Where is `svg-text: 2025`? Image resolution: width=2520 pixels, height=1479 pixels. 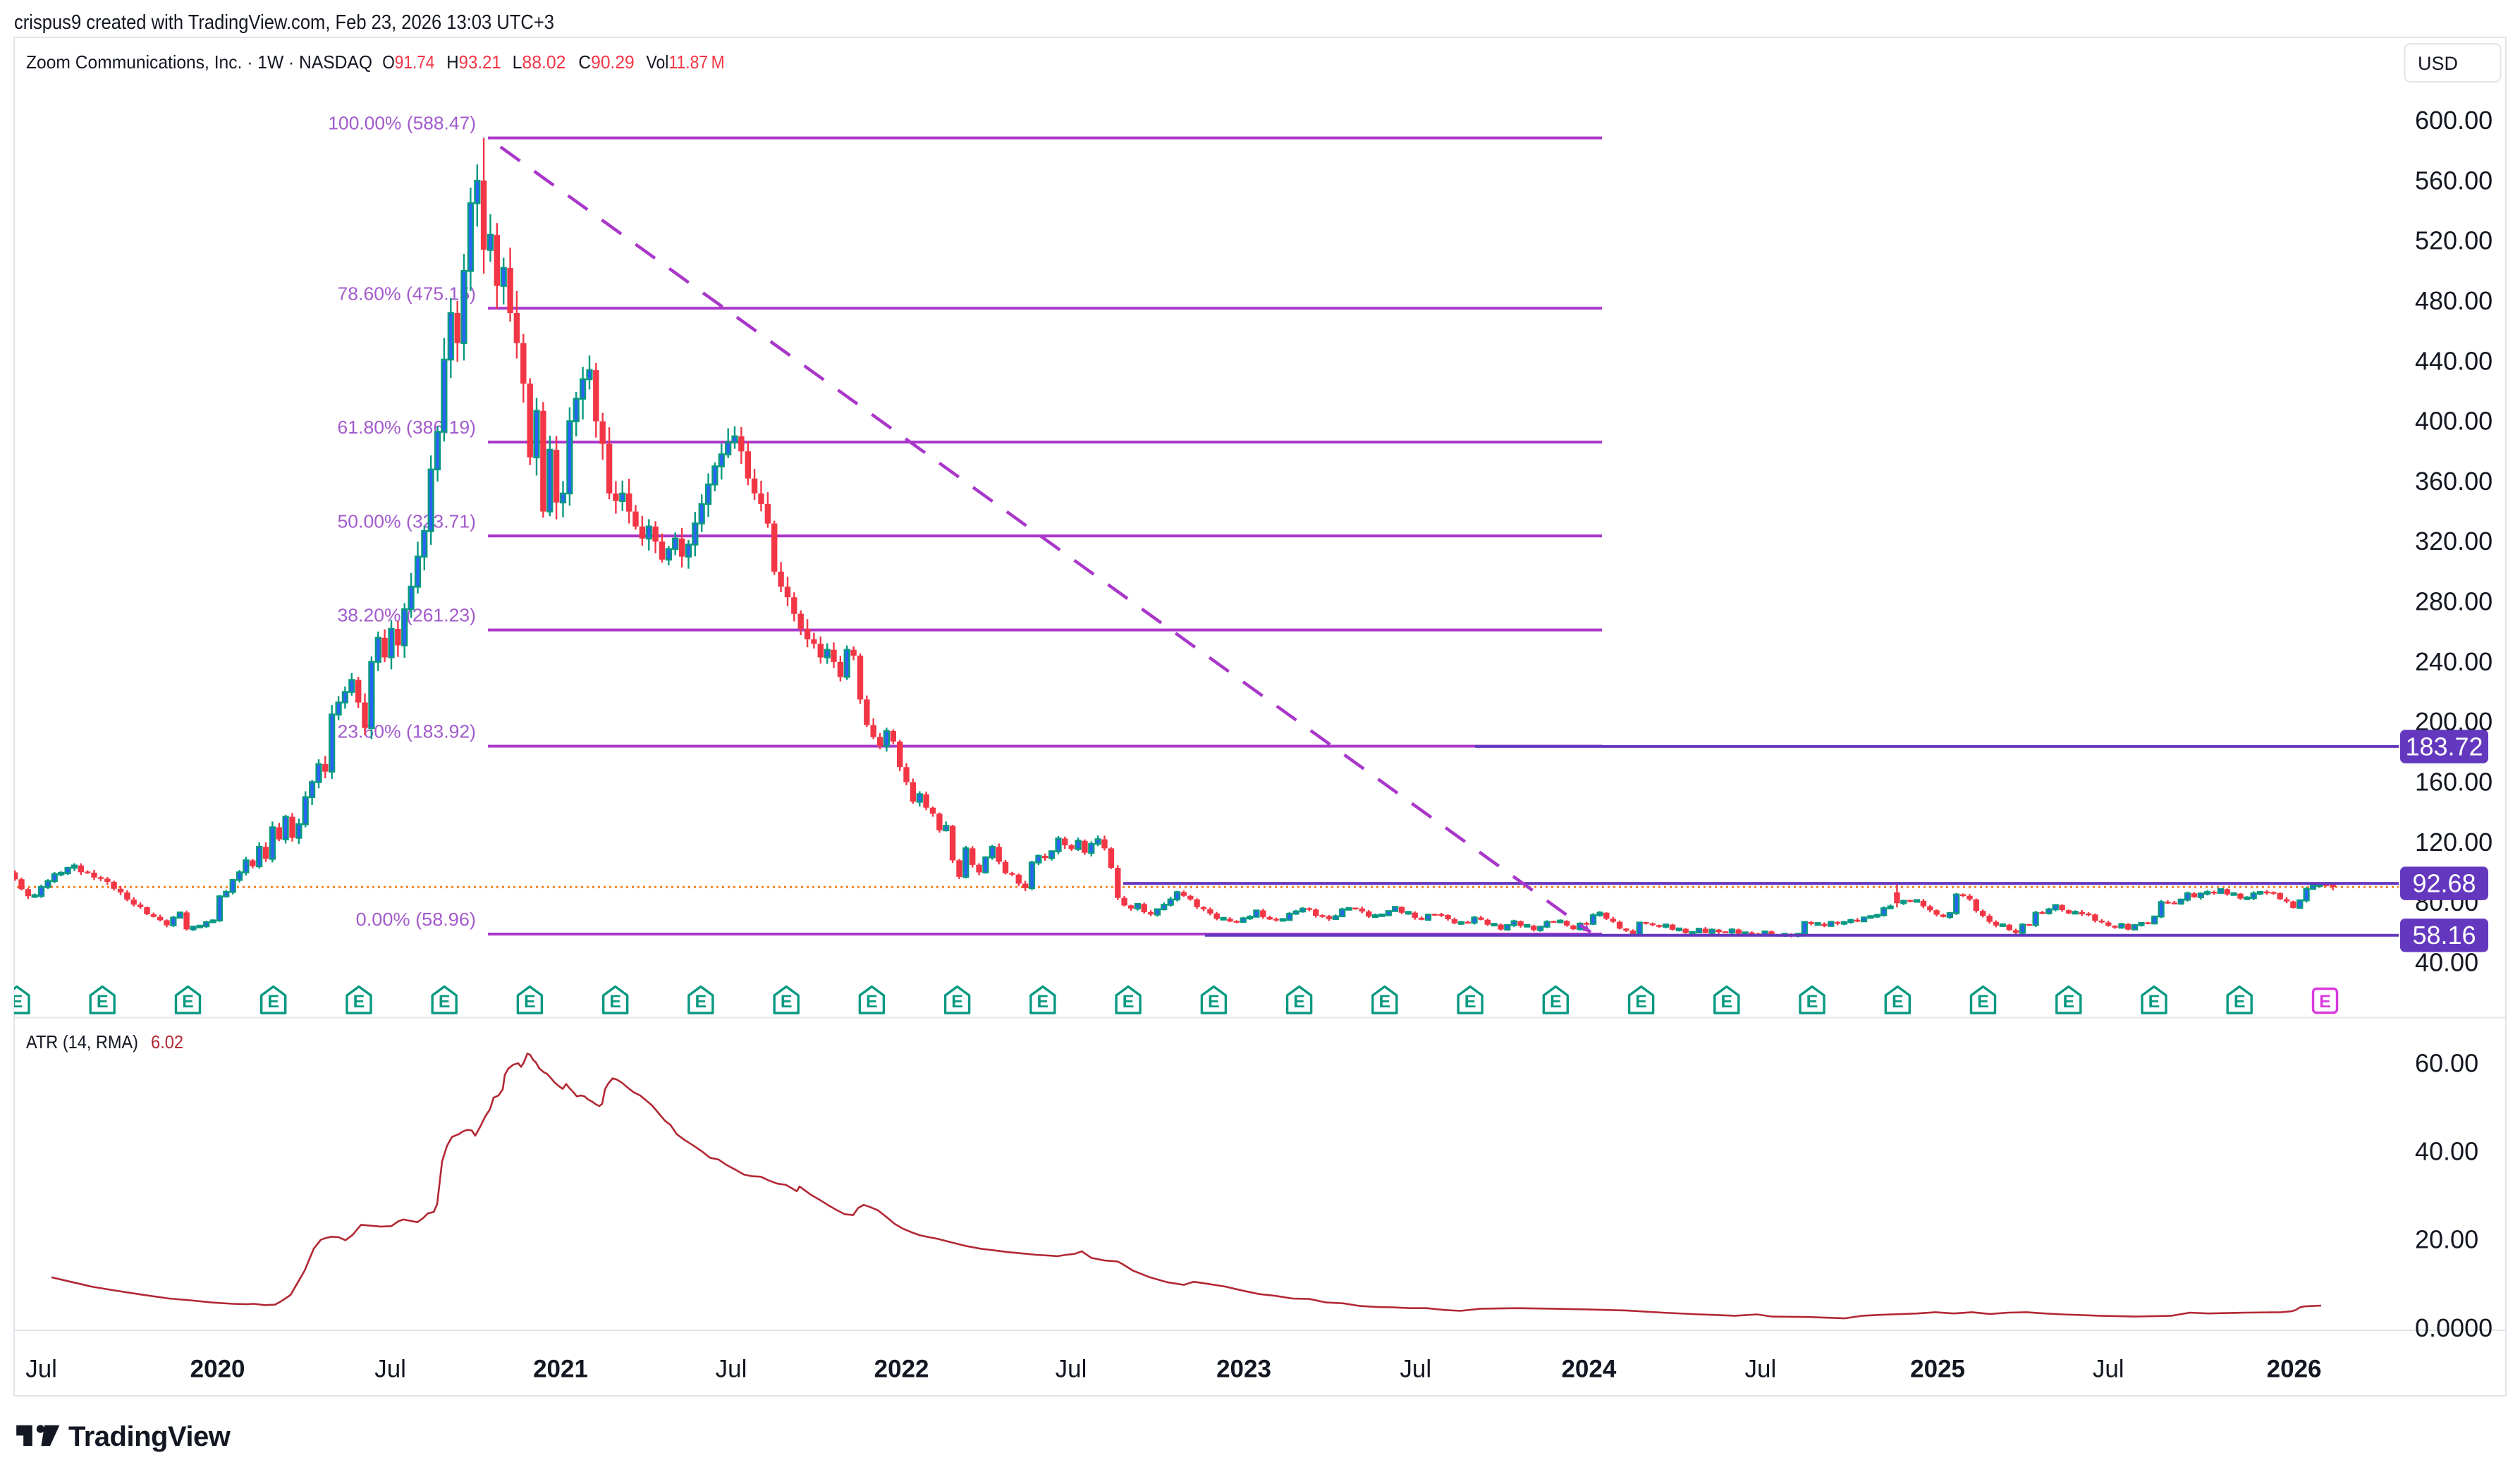
svg-text: 2025 is located at coordinates (1937, 1369).